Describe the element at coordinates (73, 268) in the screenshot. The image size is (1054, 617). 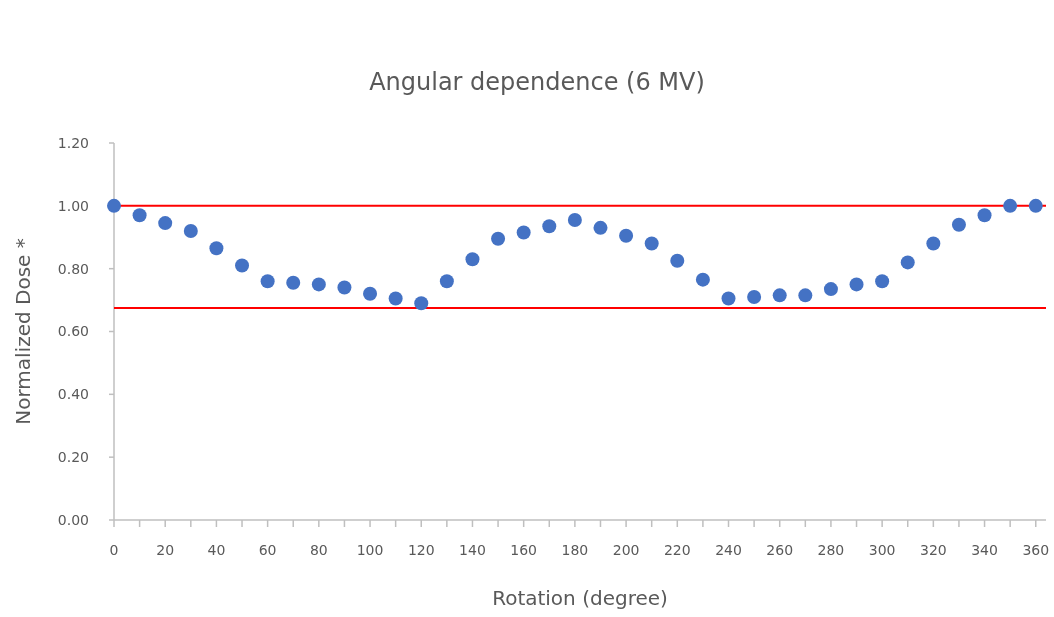
I see `y-tick-label: 0.80` at that location.